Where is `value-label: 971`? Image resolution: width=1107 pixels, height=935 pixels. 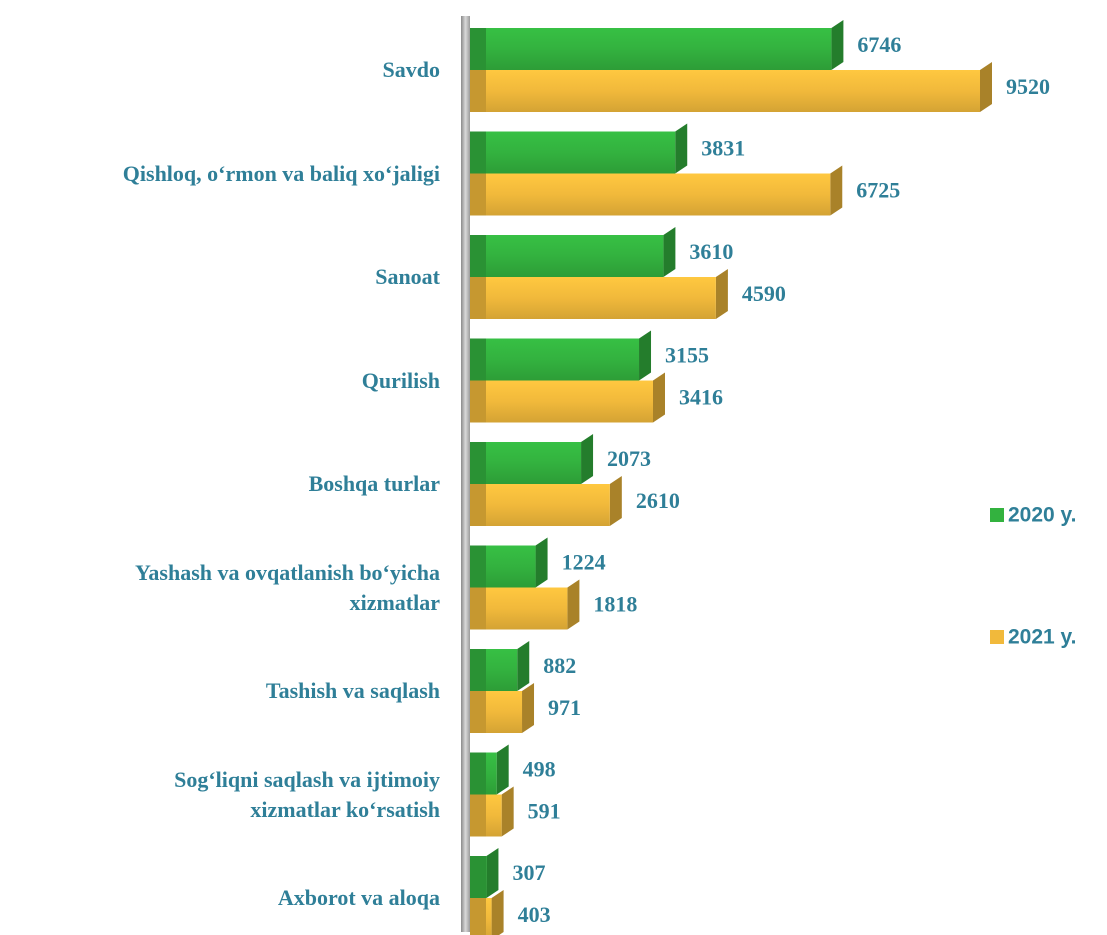
value-label: 971 is located at coordinates (564, 707).